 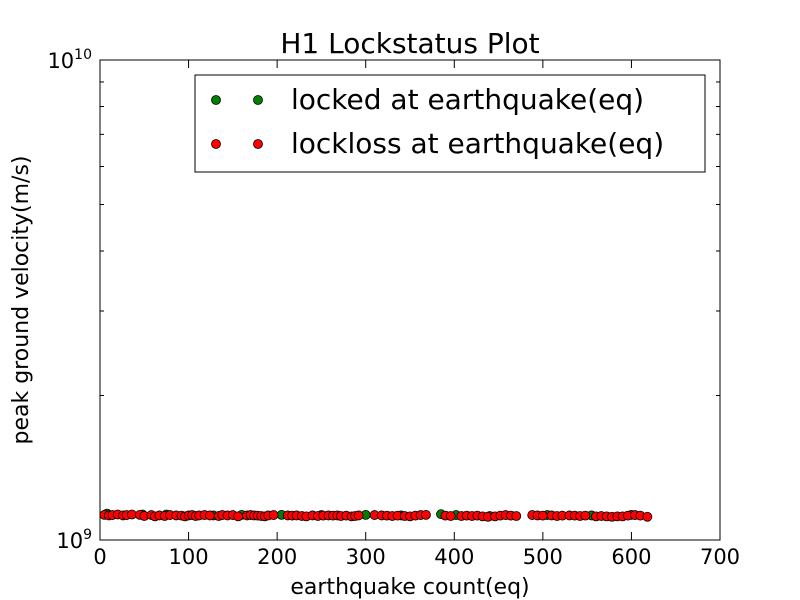 What do you see at coordinates (21, 300) in the screenshot?
I see `y-axis-label: peak ground velocity(m/s)` at bounding box center [21, 300].